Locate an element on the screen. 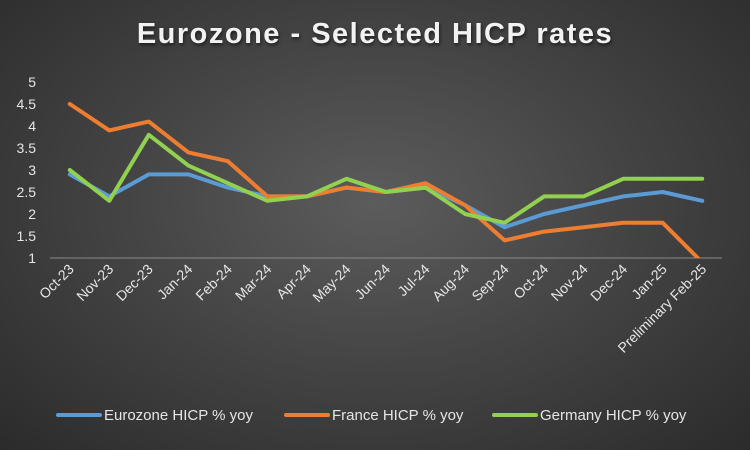  y-tick-label: 5 is located at coordinates (32, 82).